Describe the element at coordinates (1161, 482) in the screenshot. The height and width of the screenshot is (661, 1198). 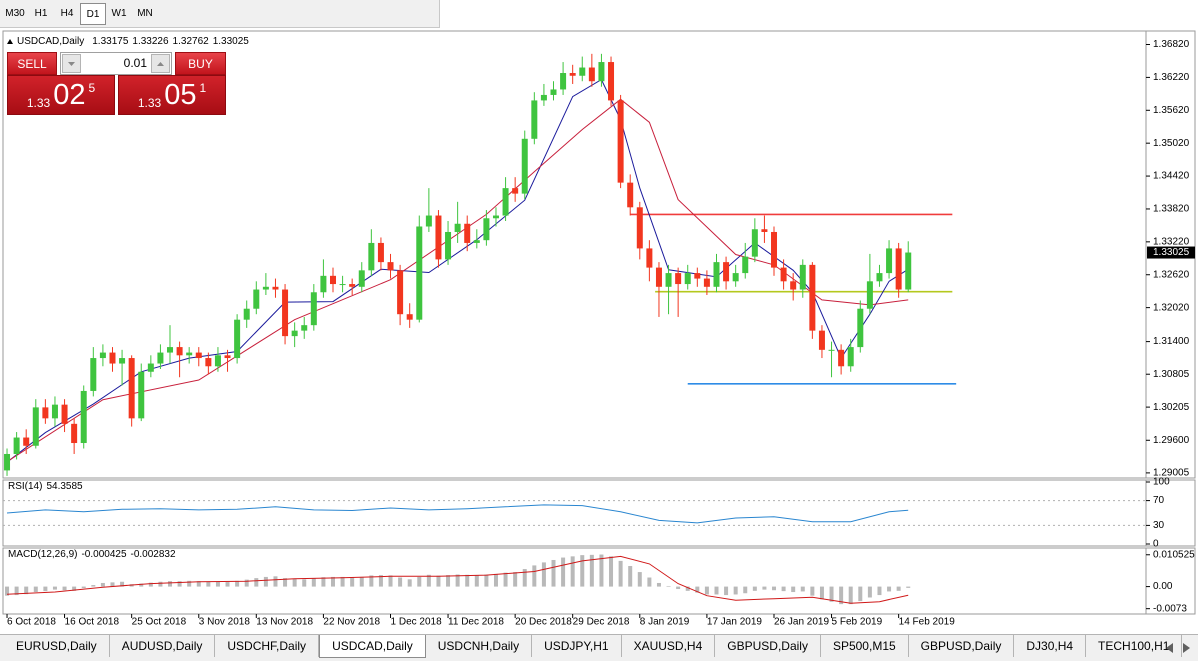
I see `y-tick-label: 100` at that location.